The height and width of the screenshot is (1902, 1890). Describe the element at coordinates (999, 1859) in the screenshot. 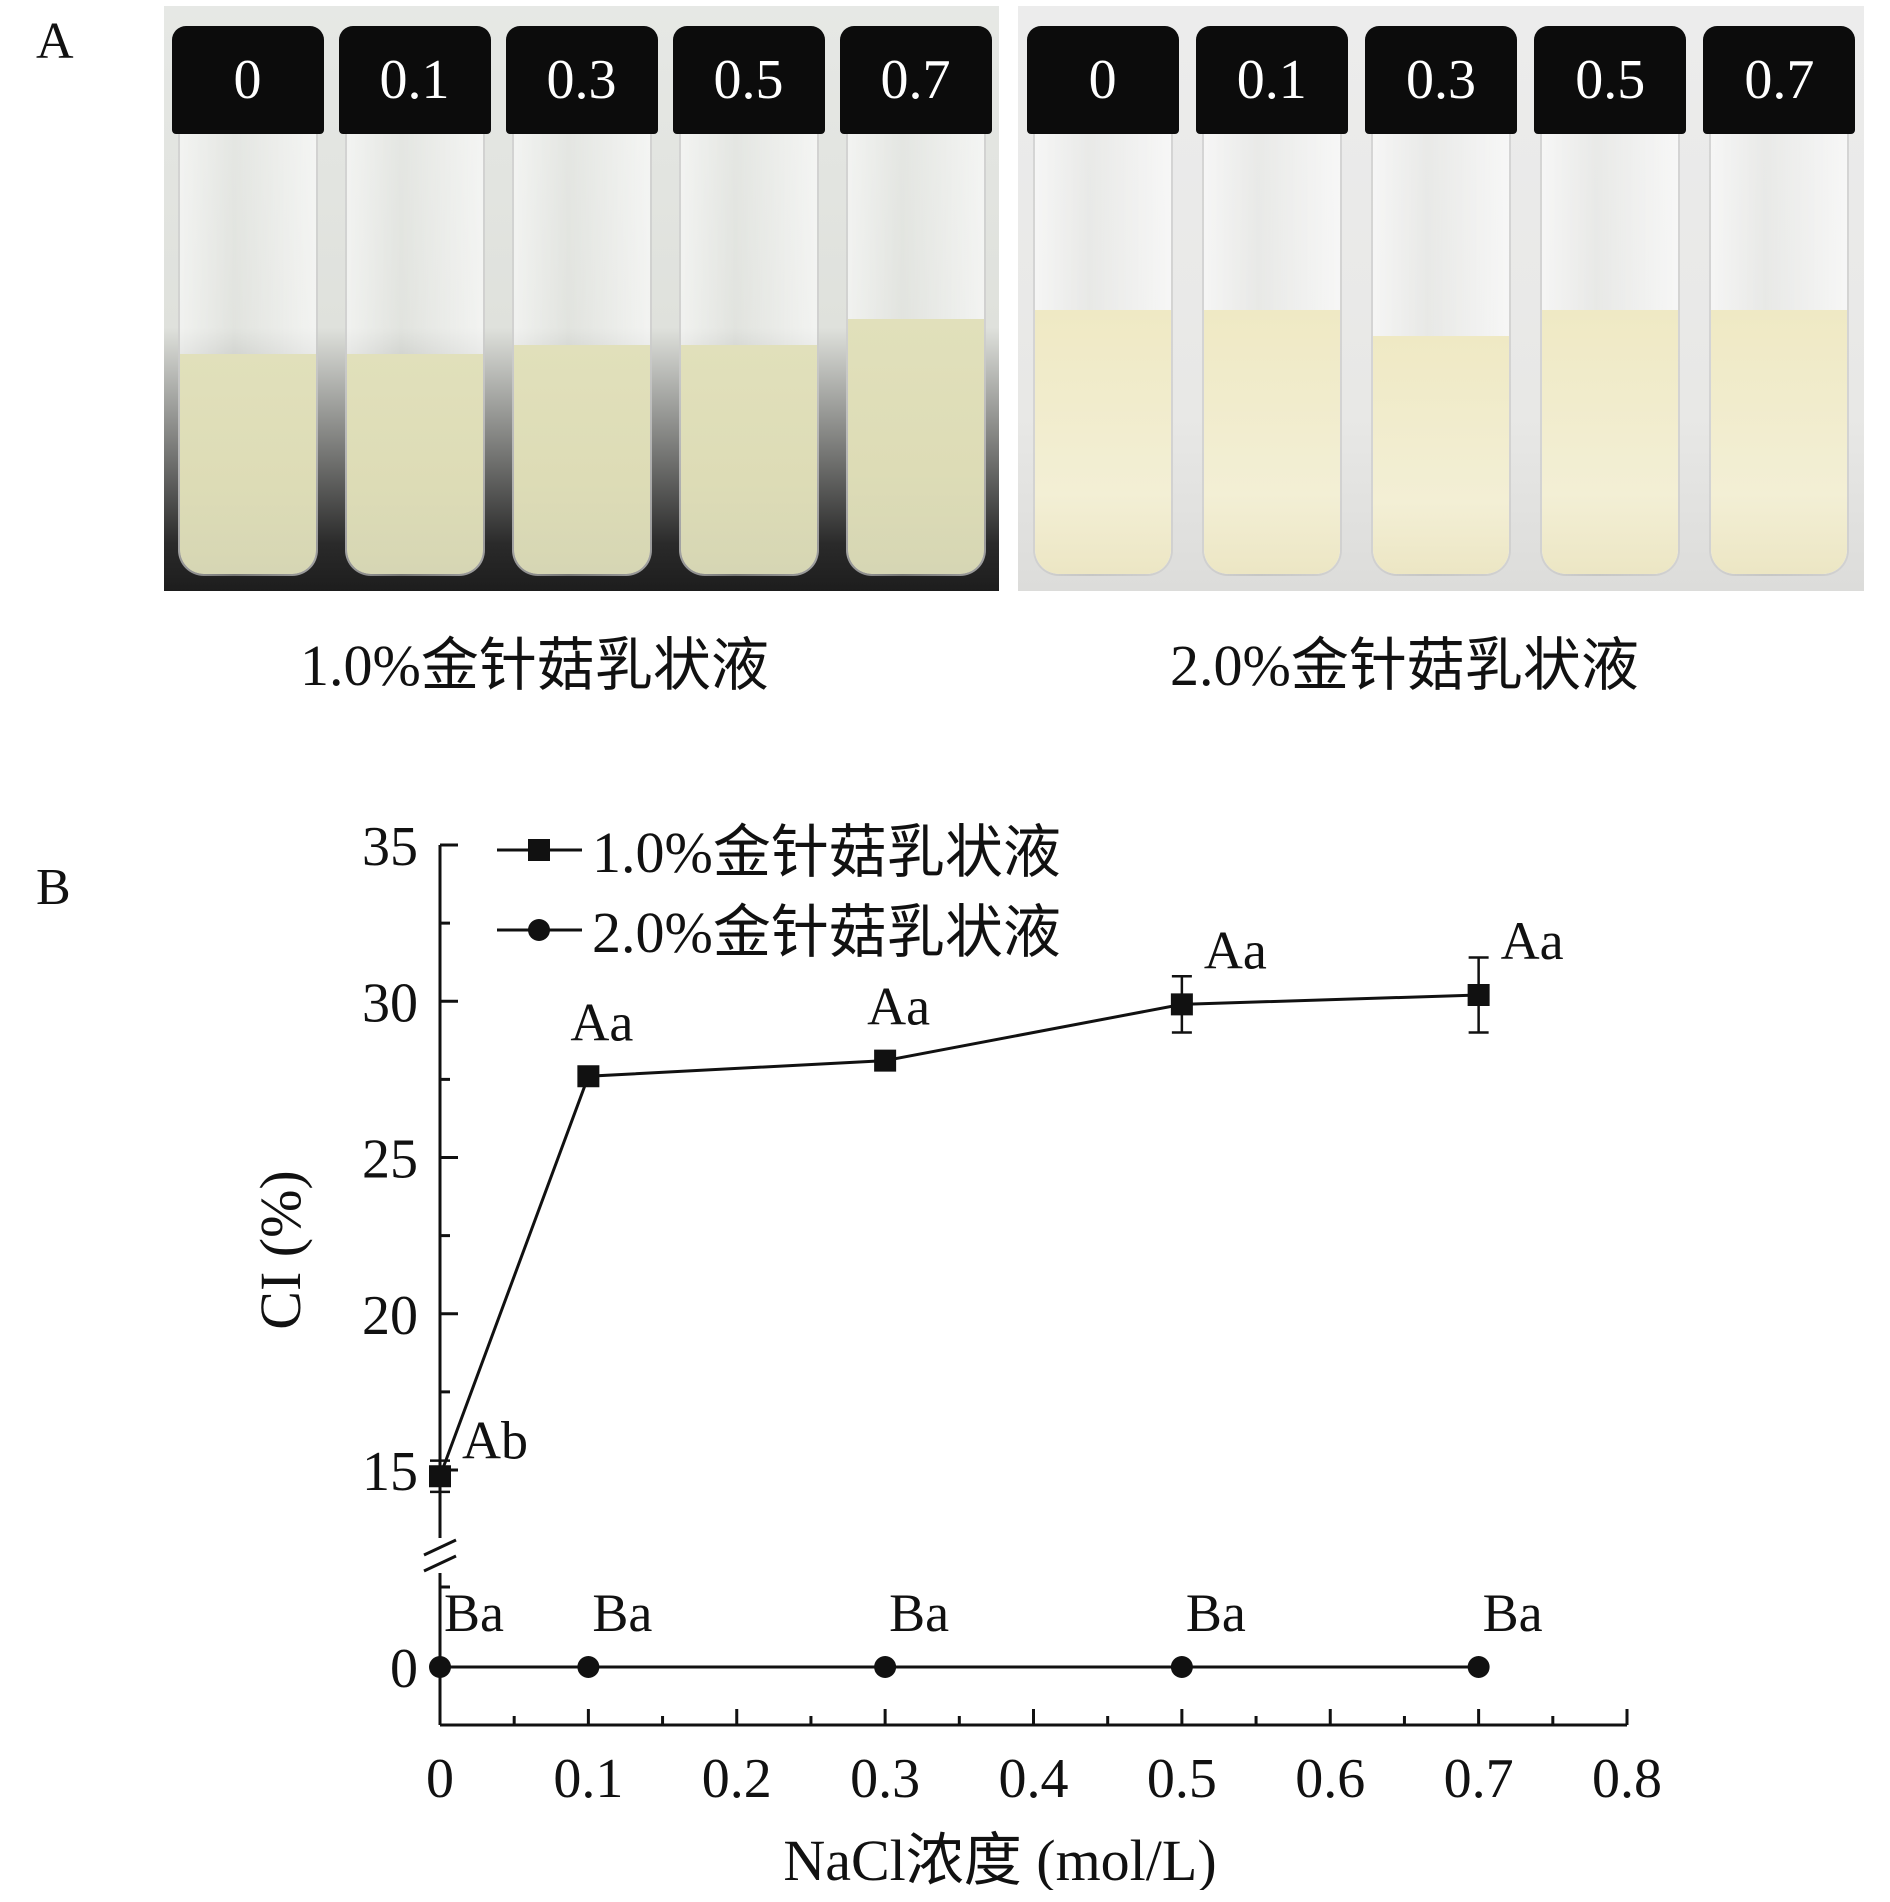

I see `x-axis-label: NaCl浓度 (mol/L)` at that location.